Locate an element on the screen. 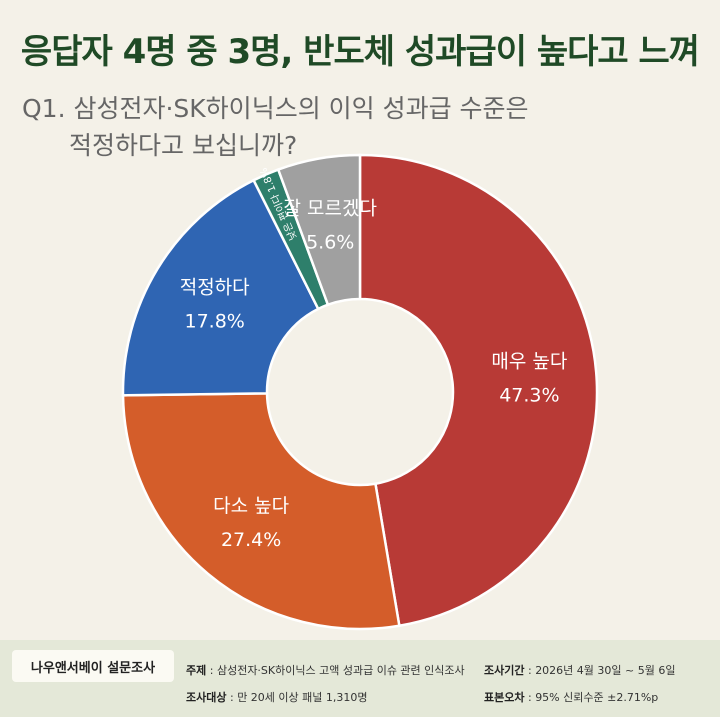 Image resolution: width=720 pixels, height=717 pixels. question-line-2: 적정하다고 보십니까? is located at coordinates (183, 145).